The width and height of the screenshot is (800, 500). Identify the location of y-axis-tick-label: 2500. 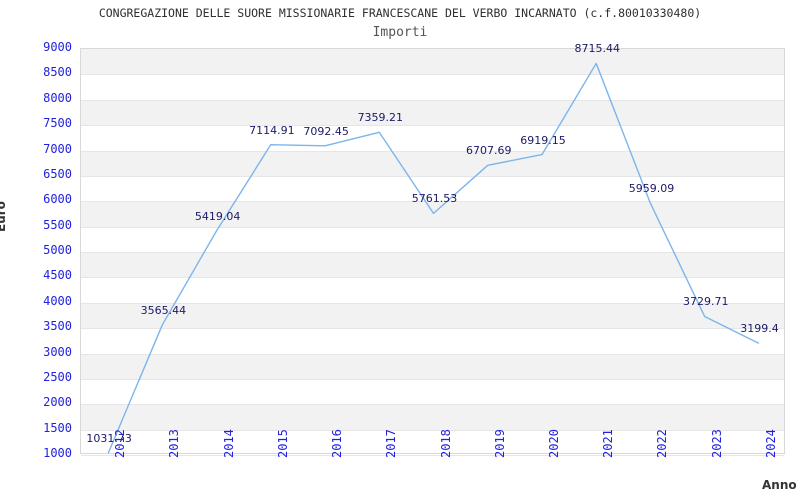
(57, 376).